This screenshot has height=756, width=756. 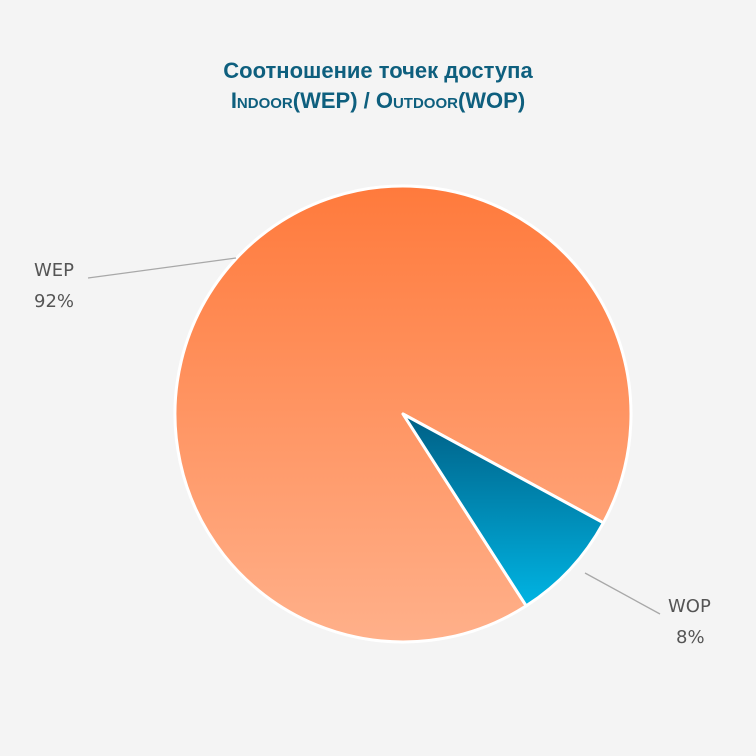 I want to click on leader-line-wep, so click(x=162, y=268).